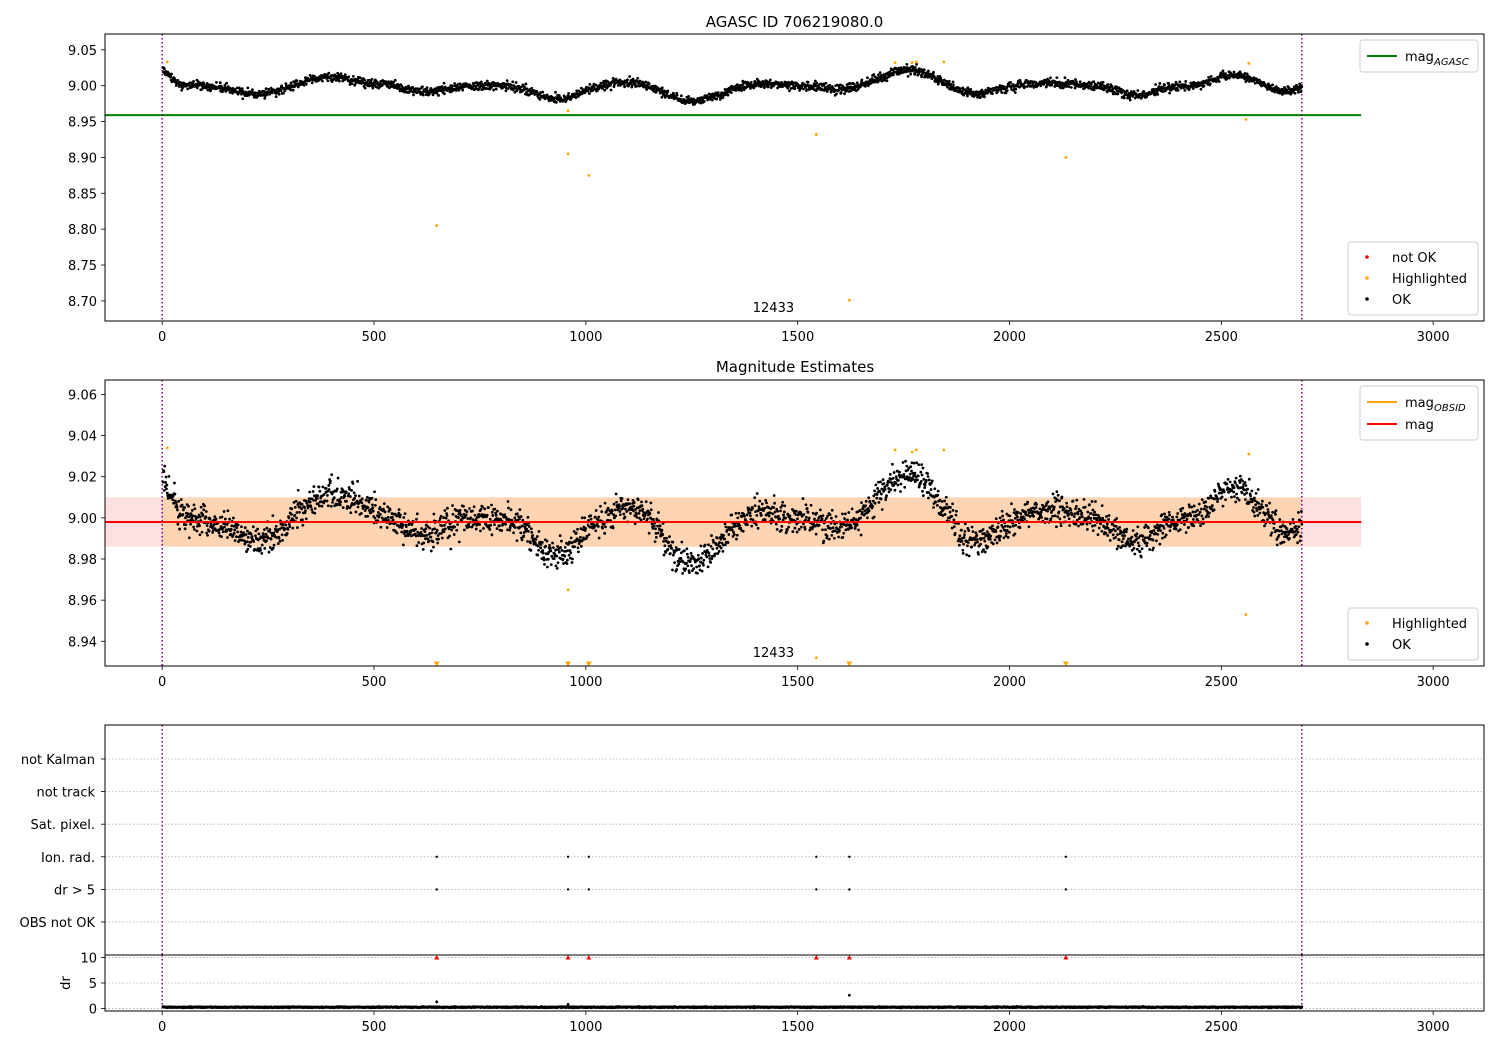 Image resolution: width=1500 pixels, height=1050 pixels. I want to click on legend-line-label: mag, so click(1419, 57).